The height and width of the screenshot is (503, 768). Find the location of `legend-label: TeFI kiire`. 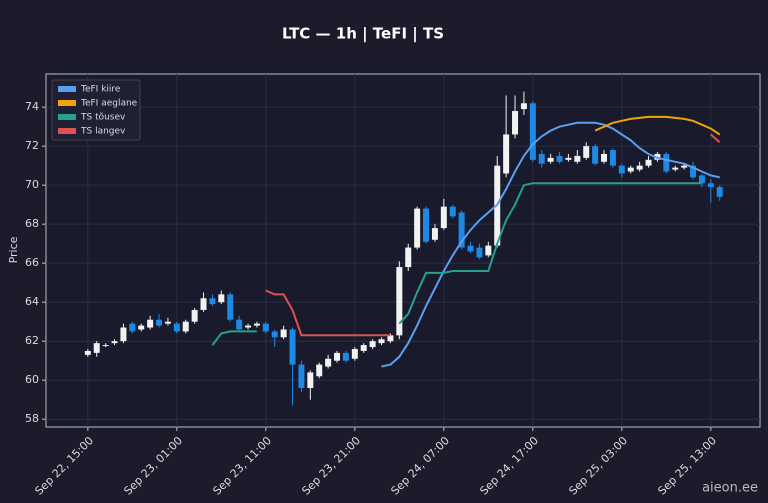

legend-label: TeFI kiire is located at coordinates (100, 90).